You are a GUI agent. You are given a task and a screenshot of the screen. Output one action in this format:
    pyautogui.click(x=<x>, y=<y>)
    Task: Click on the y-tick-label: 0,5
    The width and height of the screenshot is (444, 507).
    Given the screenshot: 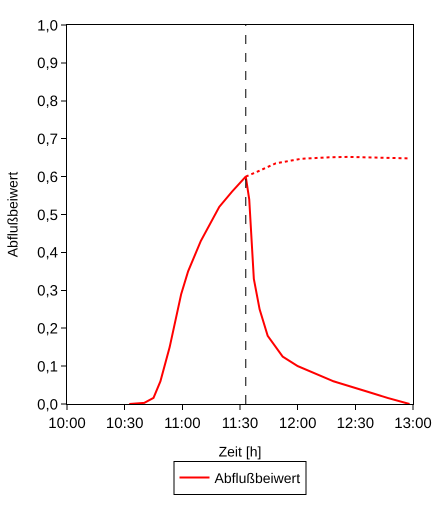 What is the action you would take?
    pyautogui.click(x=47, y=215)
    